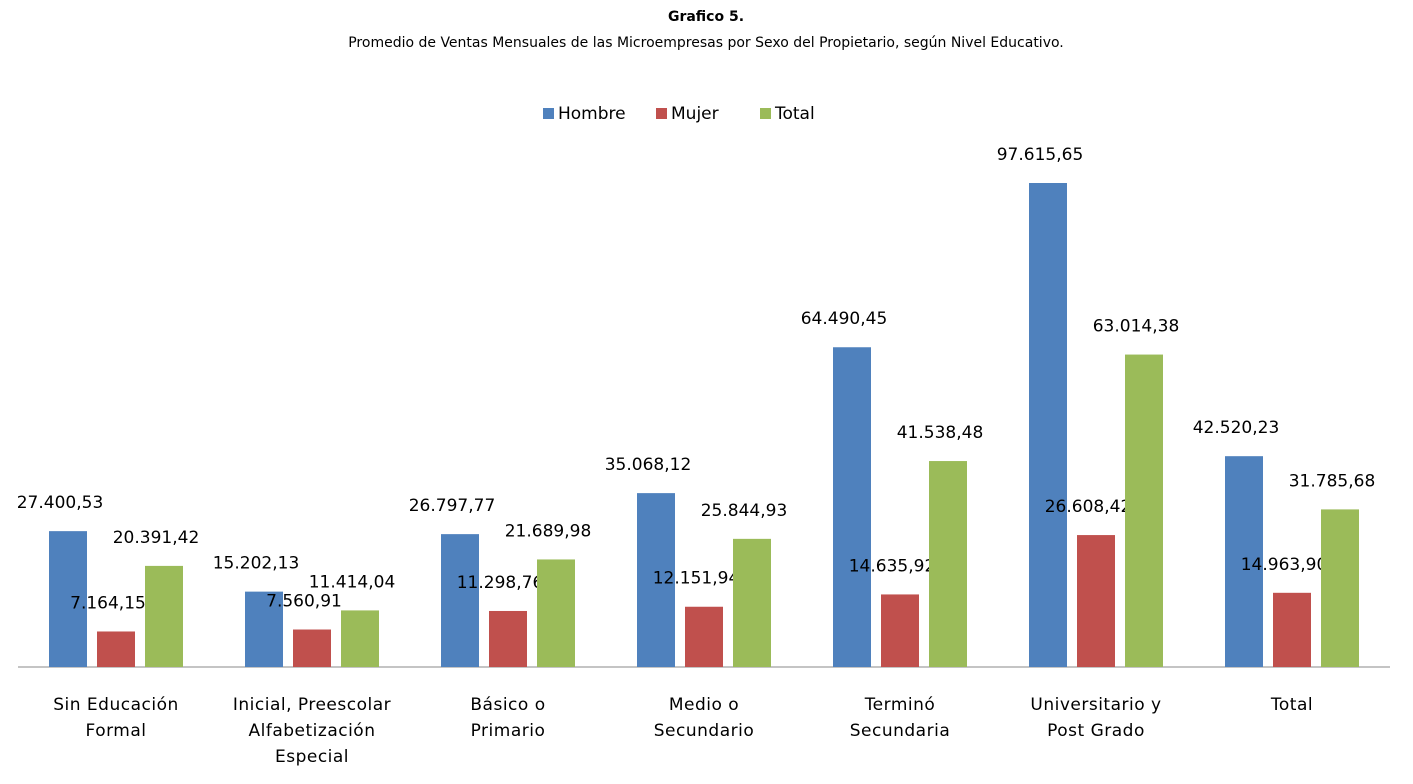 The height and width of the screenshot is (784, 1413). Describe the element at coordinates (1040, 155) in the screenshot. I see `data-label: 97.615,65` at that location.